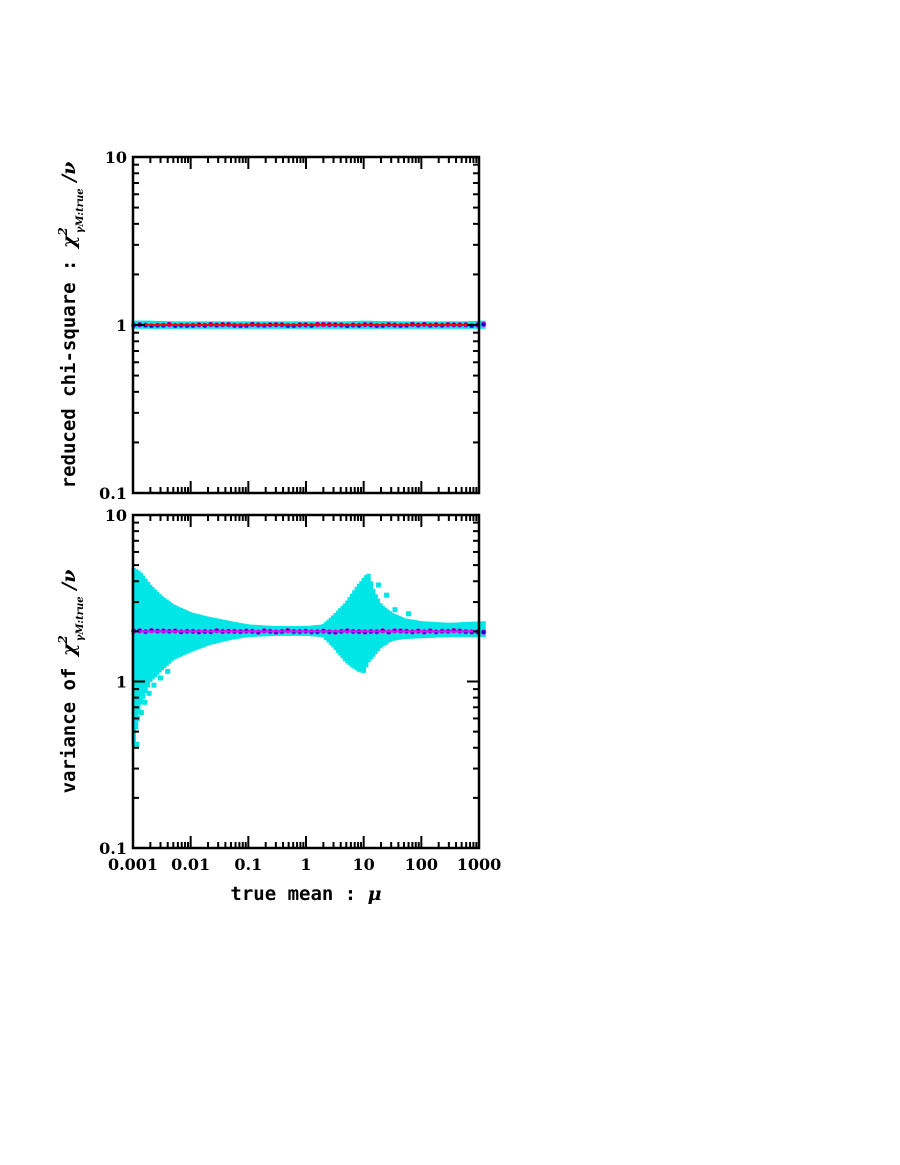 The height and width of the screenshot is (1165, 900). I want to click on x-tick-label: 0.1, so click(248, 864).